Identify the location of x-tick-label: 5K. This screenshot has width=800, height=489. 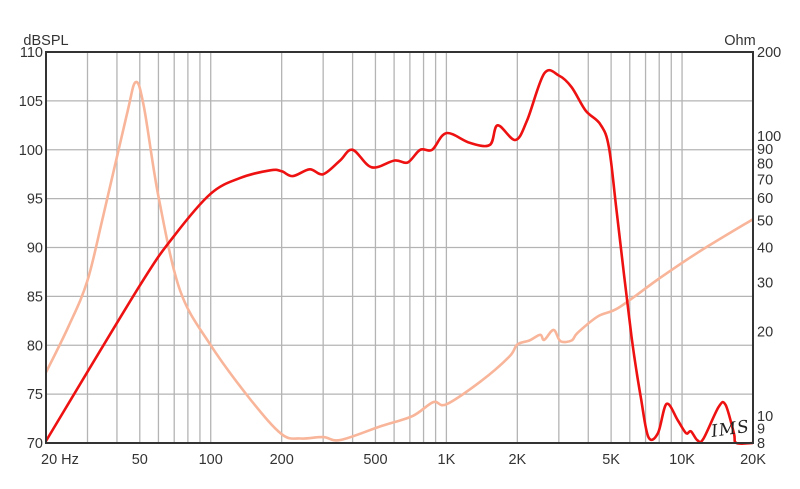
(611, 460).